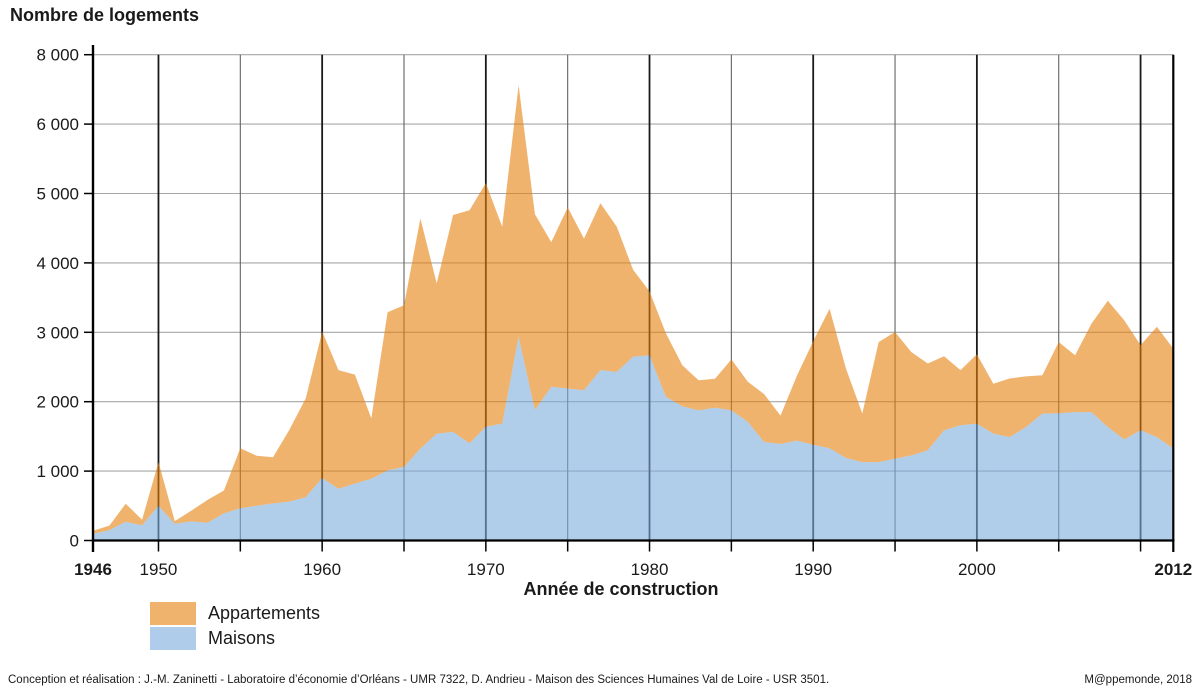 The image size is (1200, 696). Describe the element at coordinates (1173, 569) in the screenshot. I see `x-tick-label: 2012` at that location.